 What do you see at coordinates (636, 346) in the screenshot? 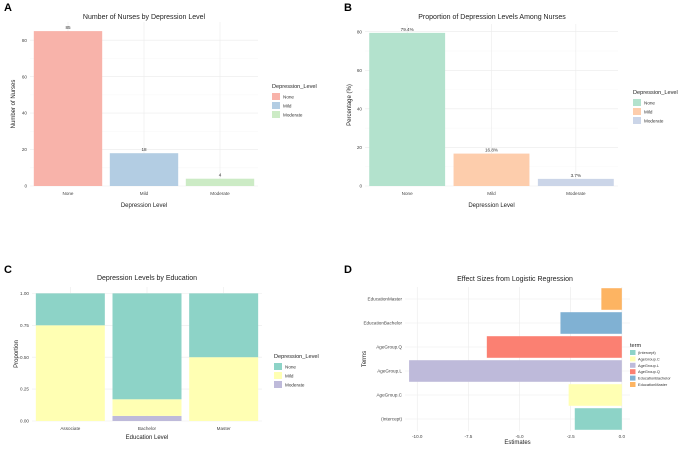
I see `legend-title: term` at bounding box center [636, 346].